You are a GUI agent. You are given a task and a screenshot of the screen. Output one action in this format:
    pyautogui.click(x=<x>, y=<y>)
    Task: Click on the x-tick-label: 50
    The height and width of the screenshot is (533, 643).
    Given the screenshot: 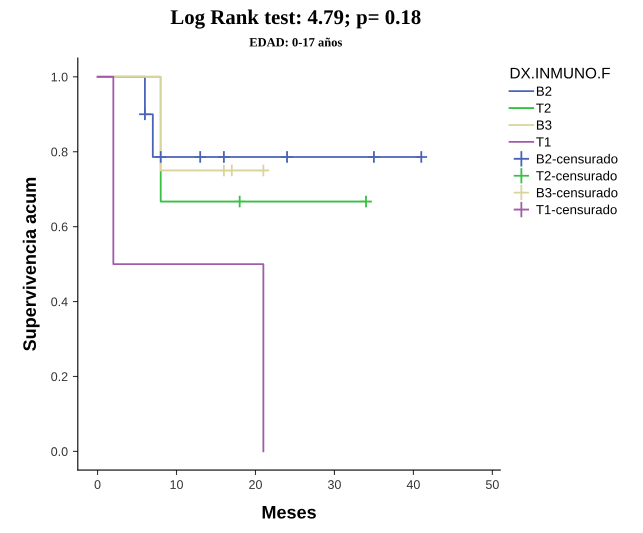 What is the action you would take?
    pyautogui.click(x=492, y=485)
    